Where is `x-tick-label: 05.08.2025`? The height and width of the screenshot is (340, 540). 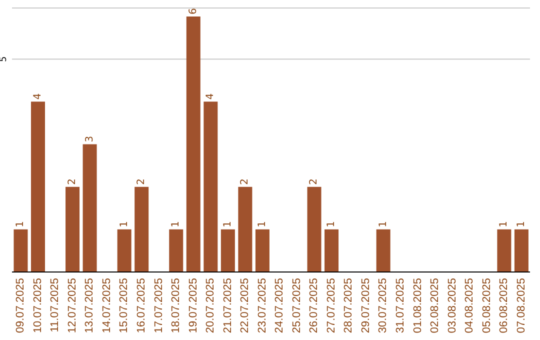 x-tick-label: 05.08.2025 is located at coordinates (486, 306).